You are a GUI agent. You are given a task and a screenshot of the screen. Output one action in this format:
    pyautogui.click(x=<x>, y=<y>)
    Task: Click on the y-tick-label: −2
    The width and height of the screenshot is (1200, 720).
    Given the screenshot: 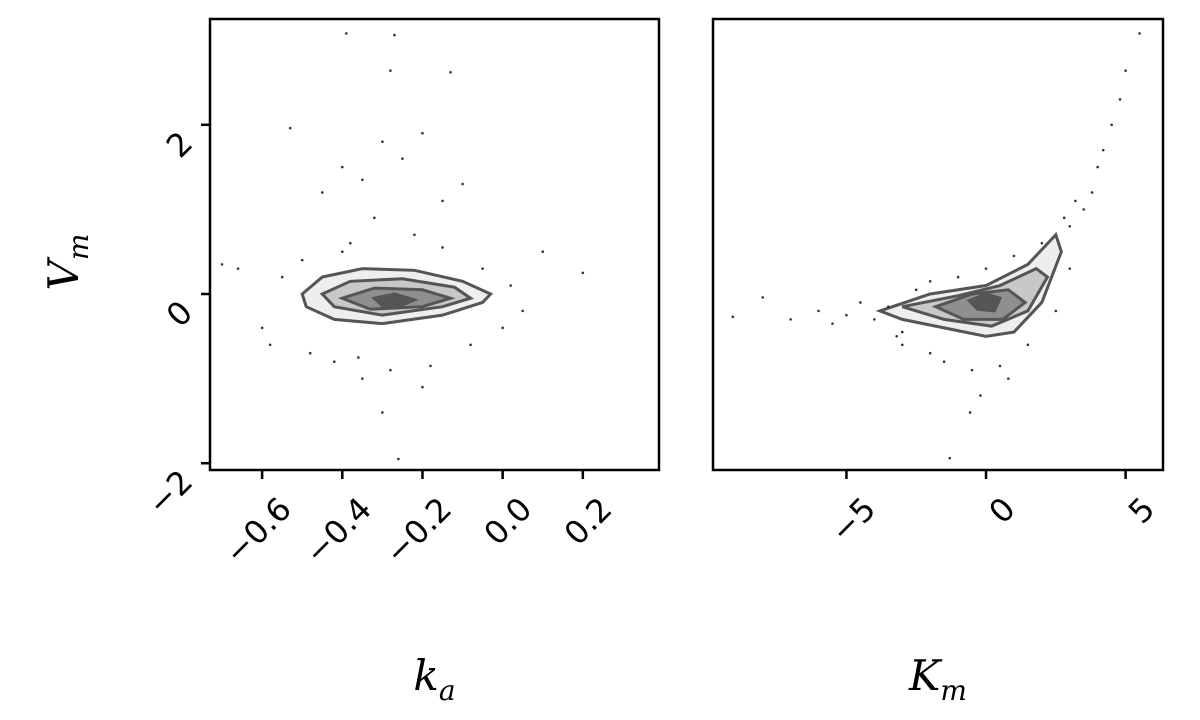 What is the action you would take?
    pyautogui.click(x=170, y=492)
    